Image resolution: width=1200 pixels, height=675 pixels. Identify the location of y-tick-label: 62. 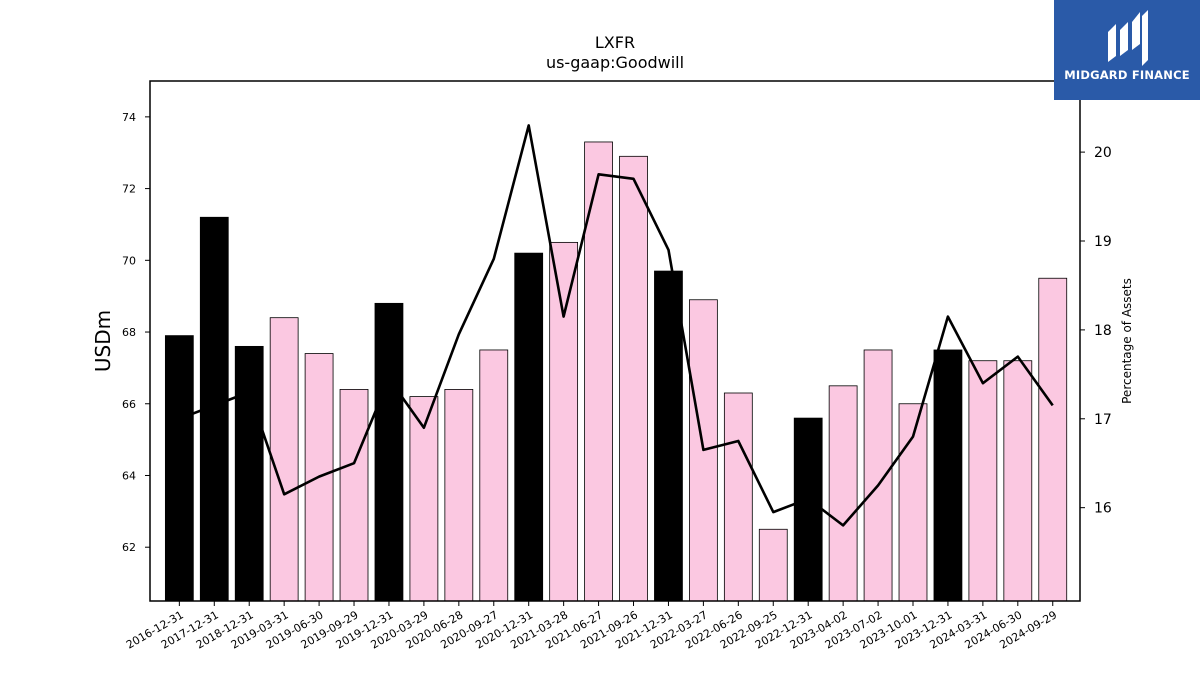
(129, 547).